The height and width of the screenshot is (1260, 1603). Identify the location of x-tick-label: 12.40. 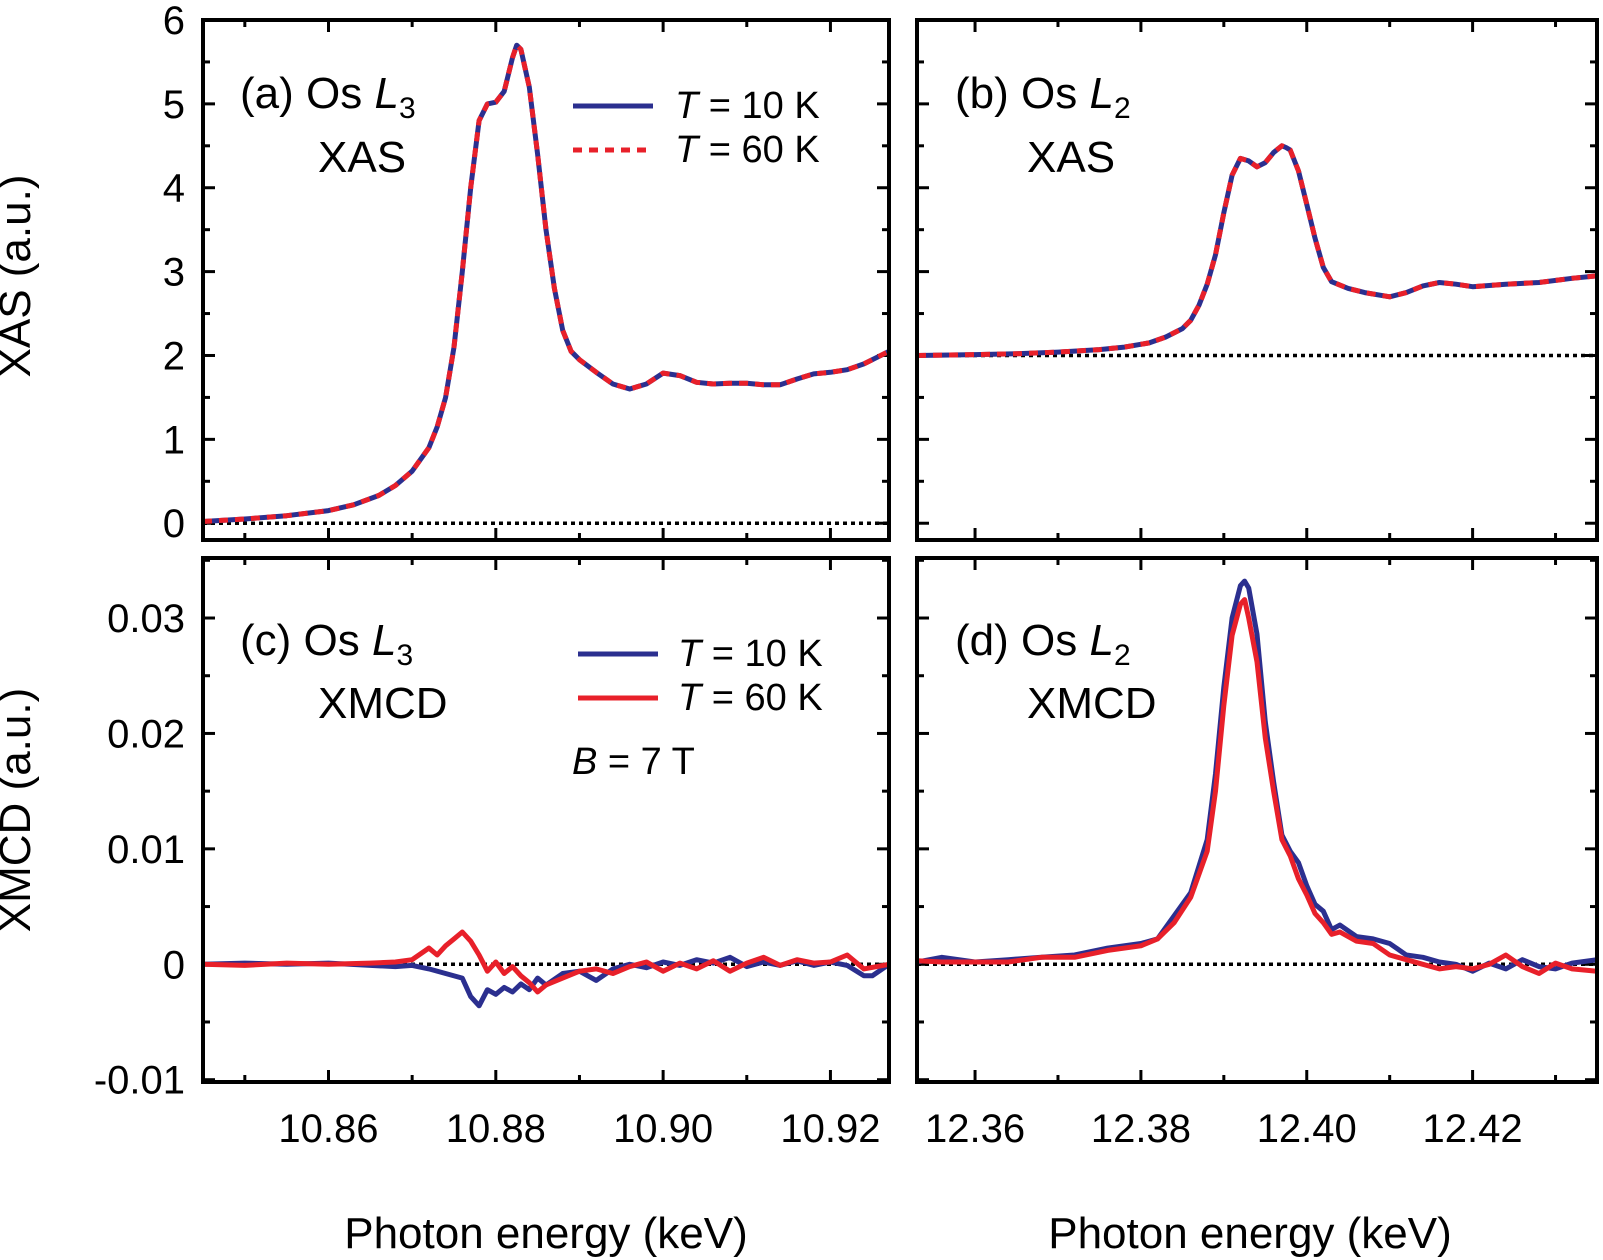
(1307, 1129).